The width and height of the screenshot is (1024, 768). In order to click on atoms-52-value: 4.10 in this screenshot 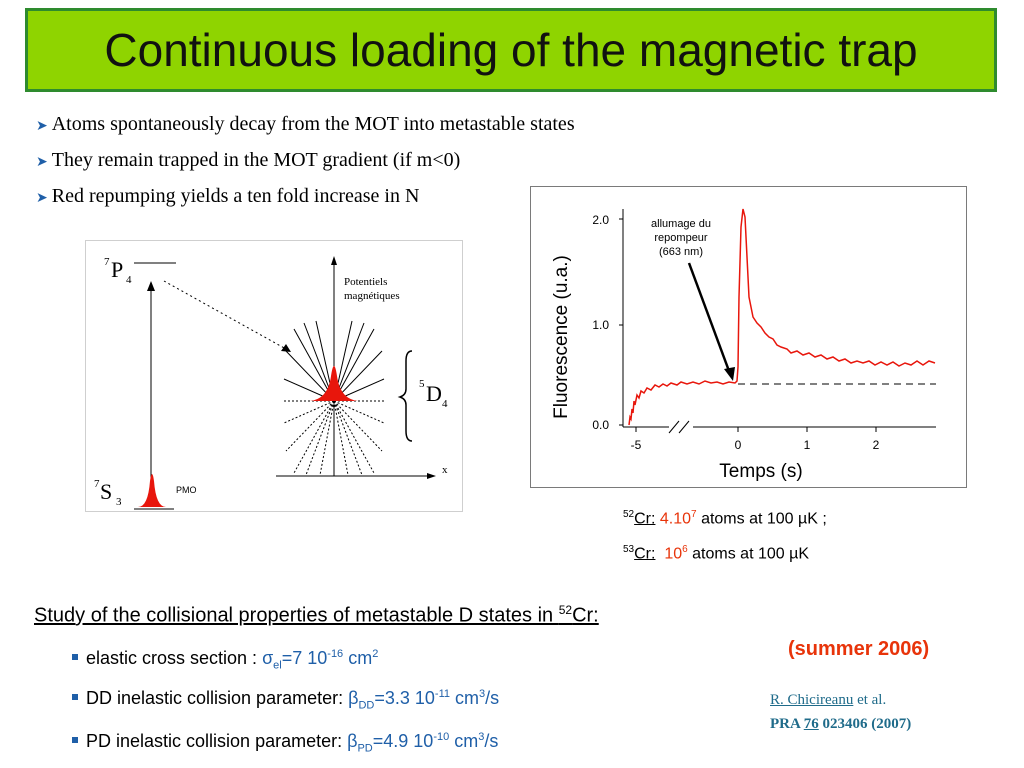, I will do `click(675, 519)`.